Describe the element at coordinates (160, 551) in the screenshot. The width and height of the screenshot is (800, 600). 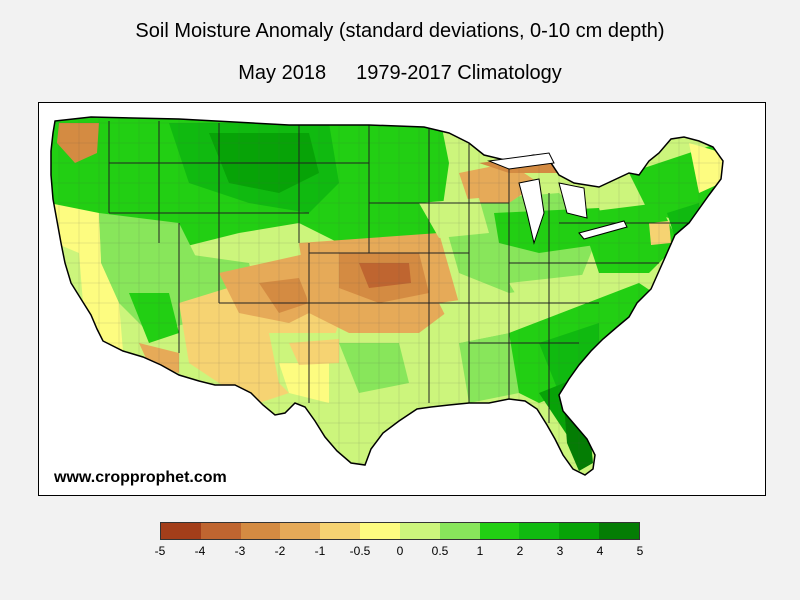
I see `legend-tick-label: -5` at that location.